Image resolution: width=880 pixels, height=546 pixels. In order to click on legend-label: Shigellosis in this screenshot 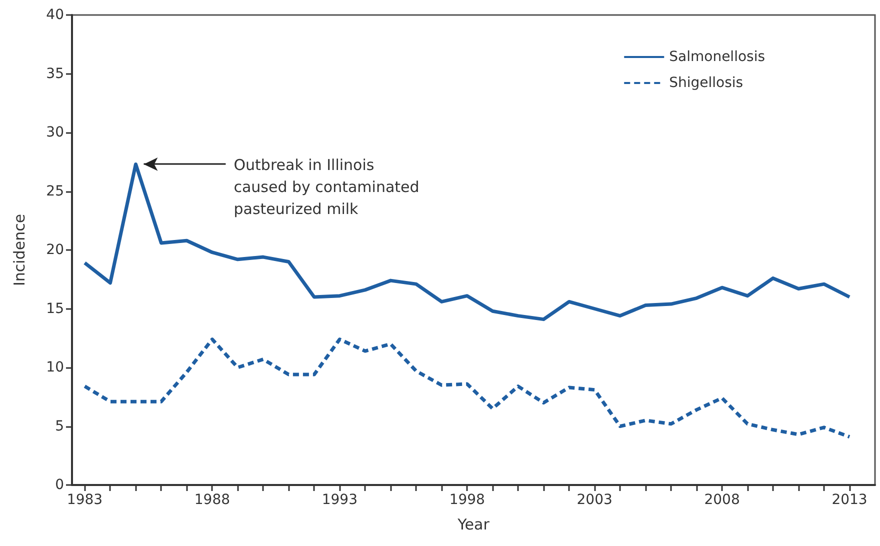, I will do `click(706, 83)`.